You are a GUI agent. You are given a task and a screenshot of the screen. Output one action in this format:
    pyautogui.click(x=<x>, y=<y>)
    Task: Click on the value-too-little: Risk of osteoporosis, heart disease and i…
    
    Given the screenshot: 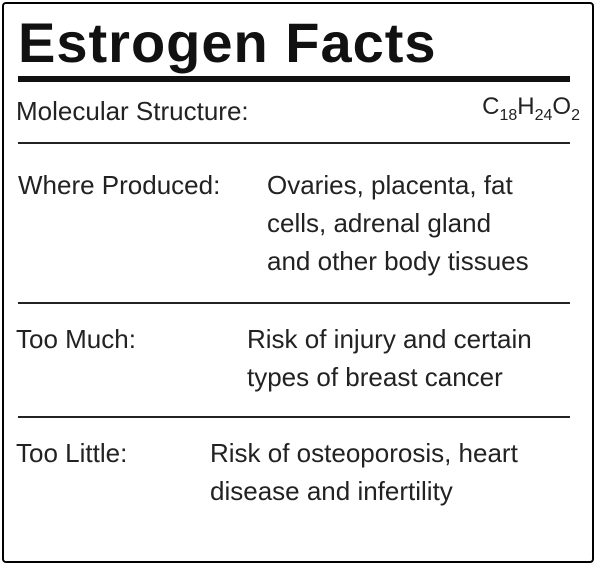 What is the action you would take?
    pyautogui.click(x=364, y=472)
    